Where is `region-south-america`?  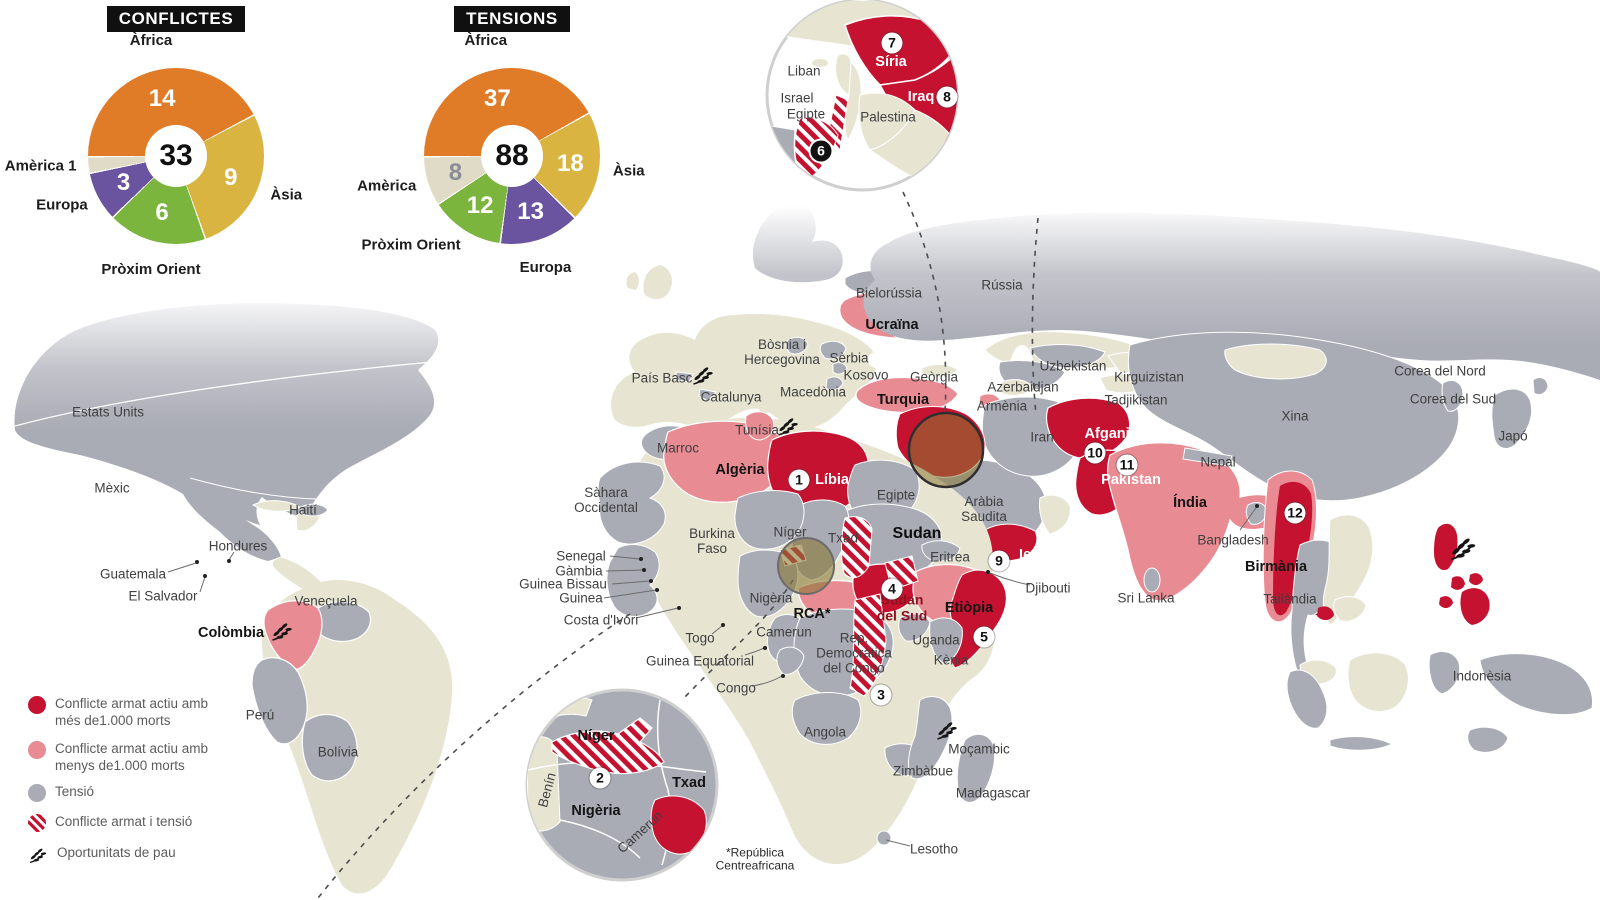
region-south-america is located at coordinates (352, 736).